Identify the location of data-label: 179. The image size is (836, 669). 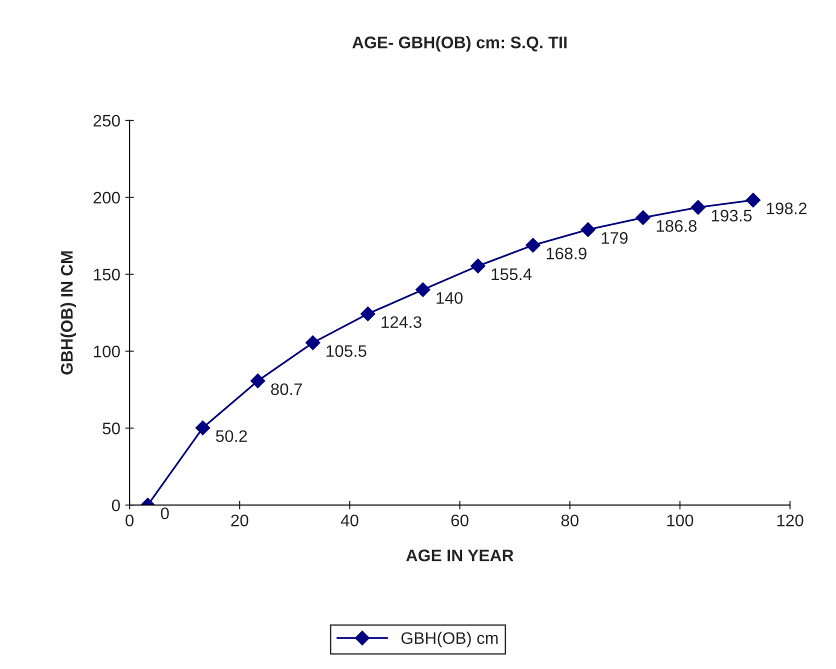
(615, 238).